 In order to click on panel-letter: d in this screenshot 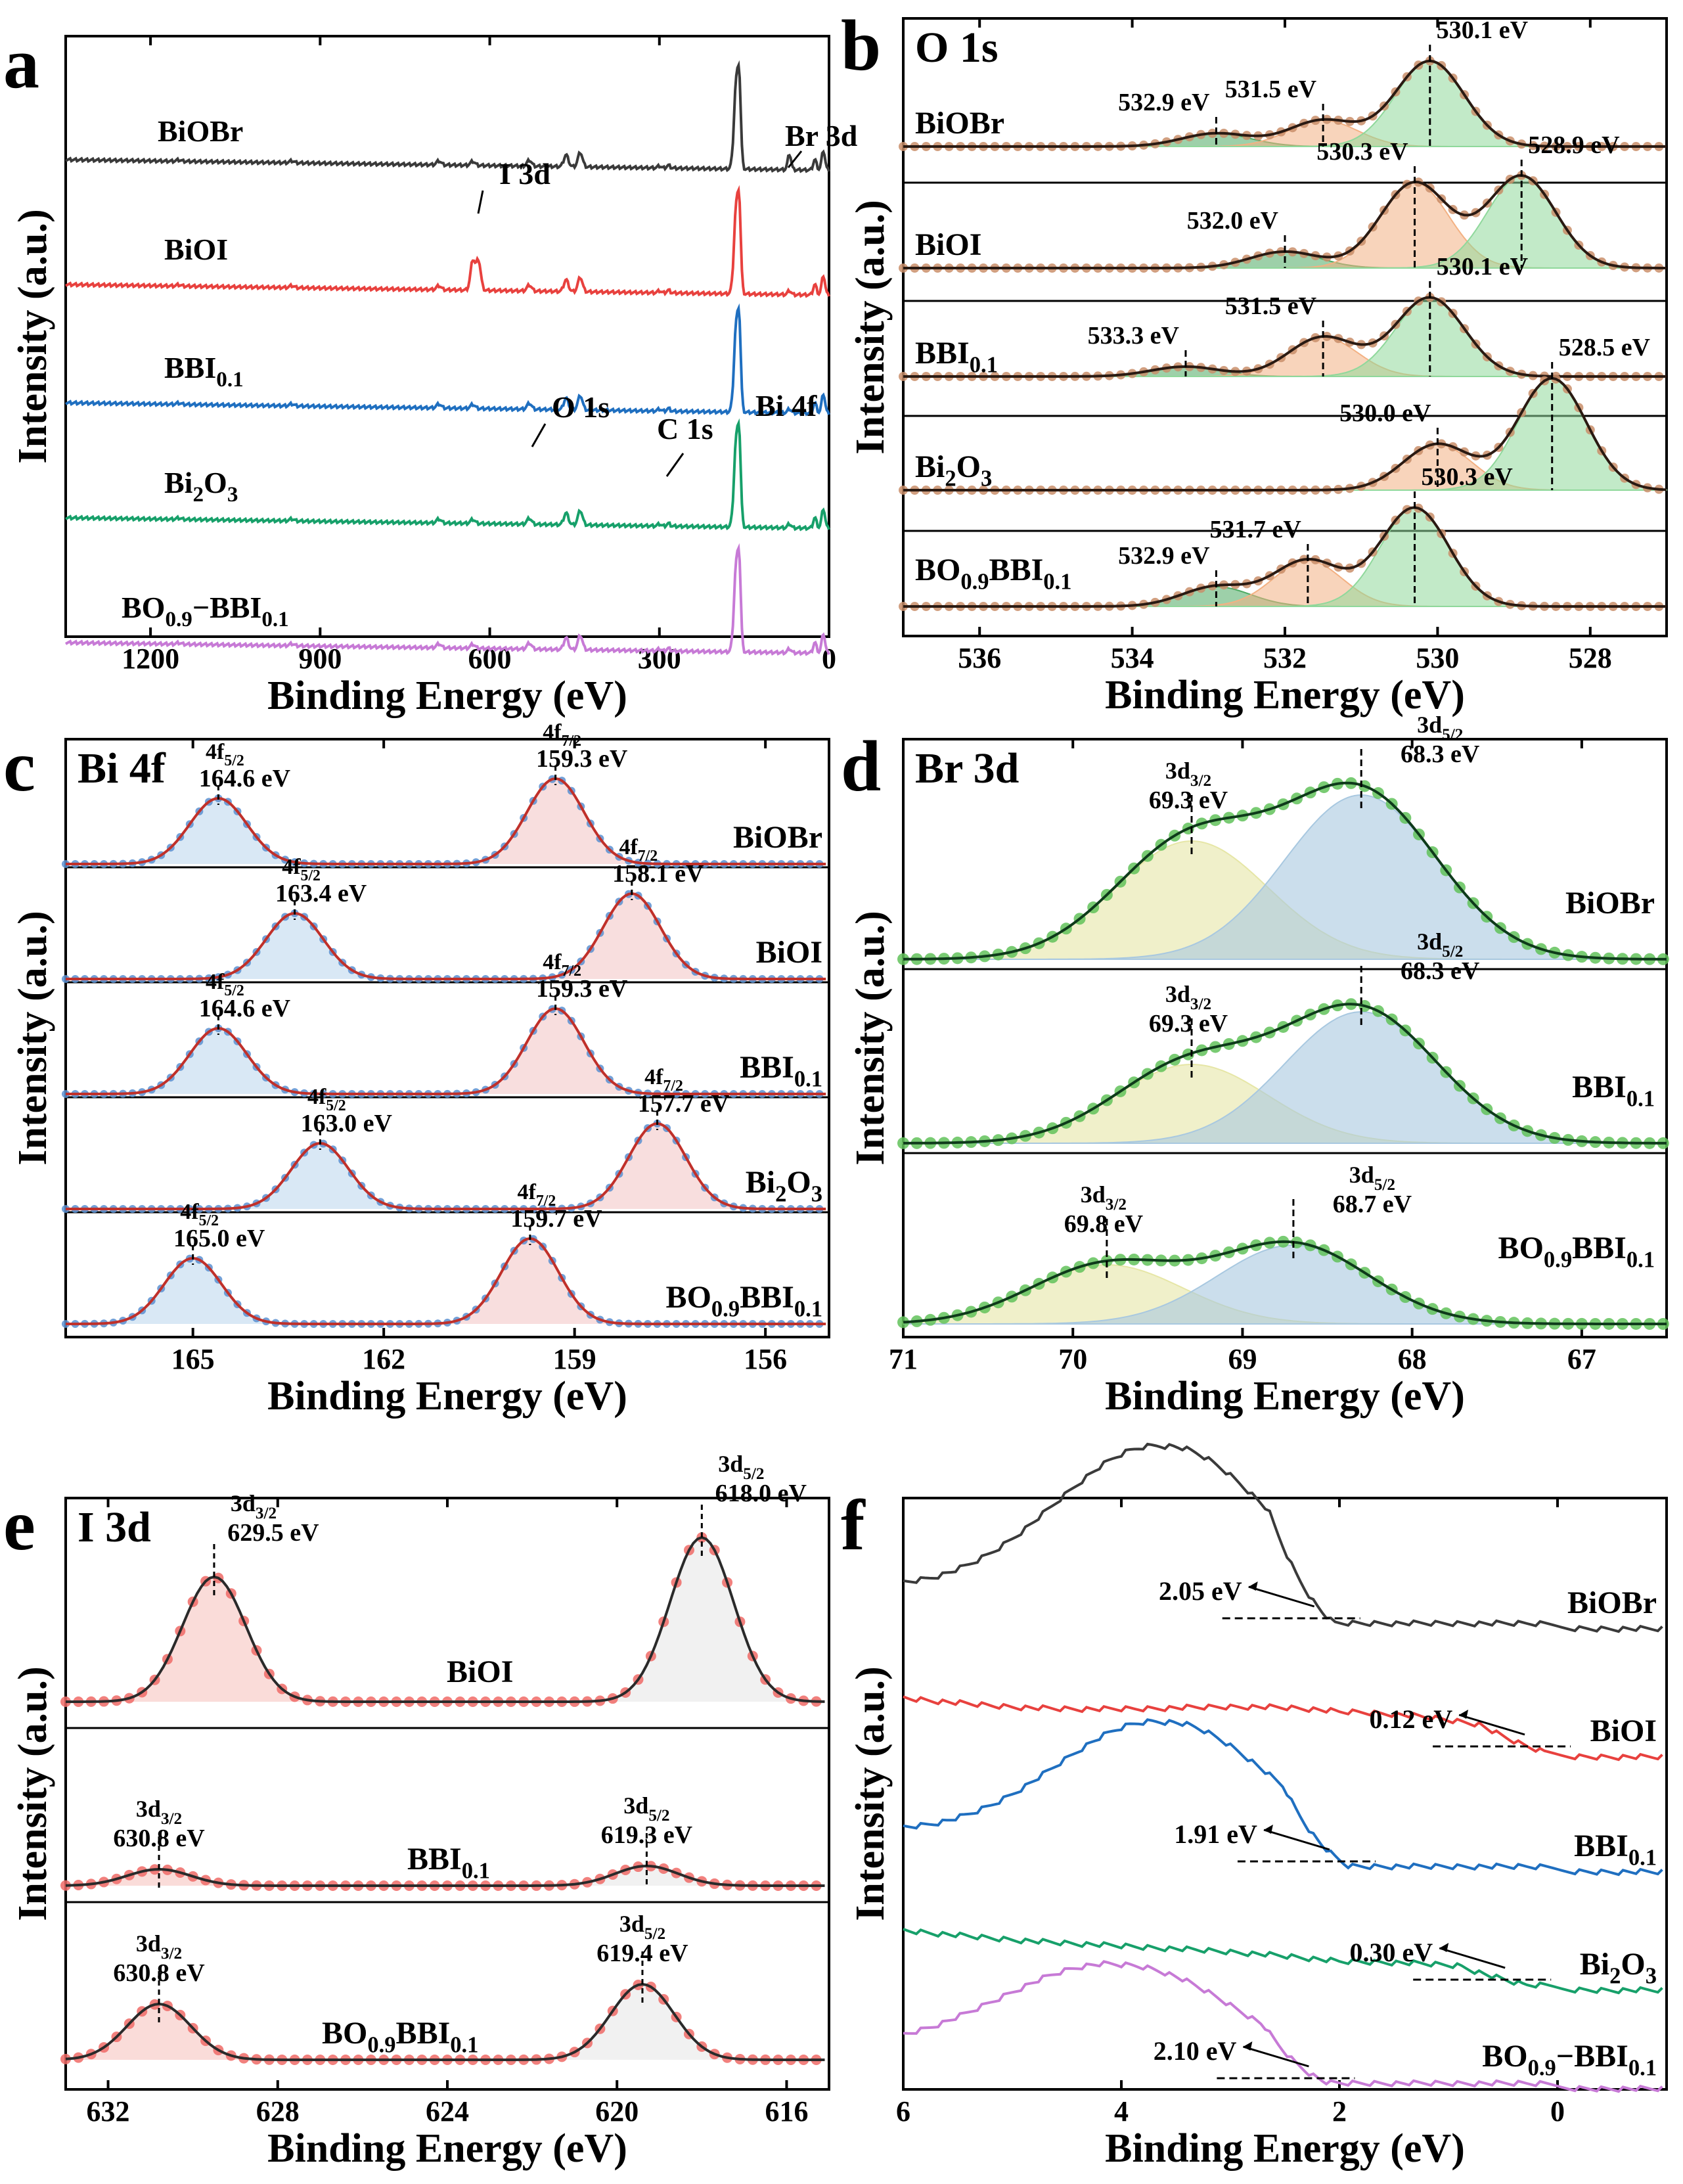, I will do `click(861, 766)`.